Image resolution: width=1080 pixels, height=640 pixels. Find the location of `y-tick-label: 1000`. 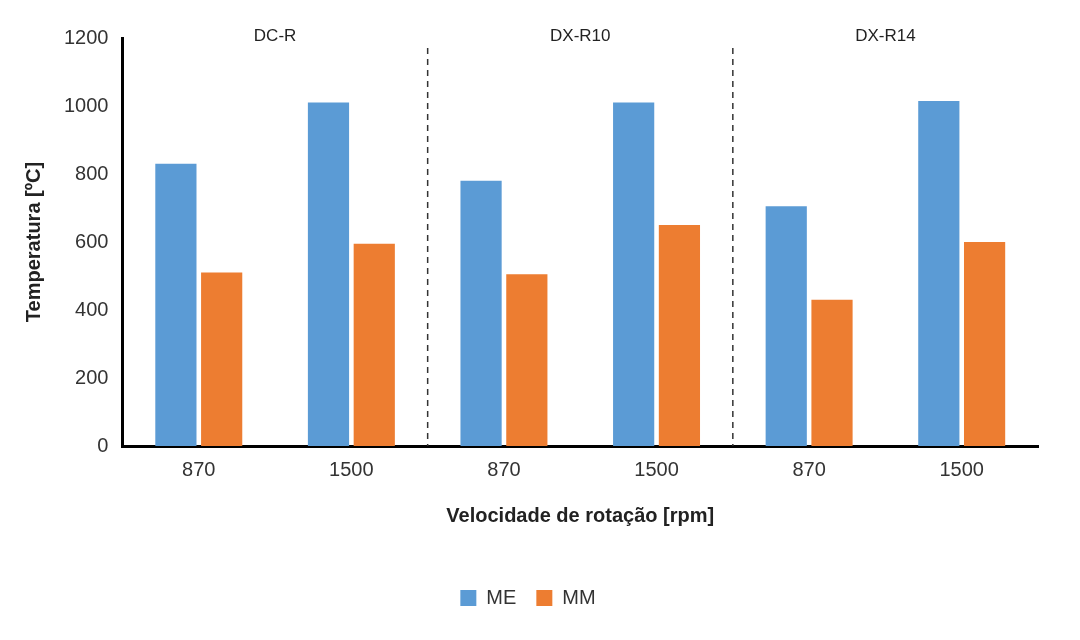

y-tick-label: 1000 is located at coordinates (86, 104).